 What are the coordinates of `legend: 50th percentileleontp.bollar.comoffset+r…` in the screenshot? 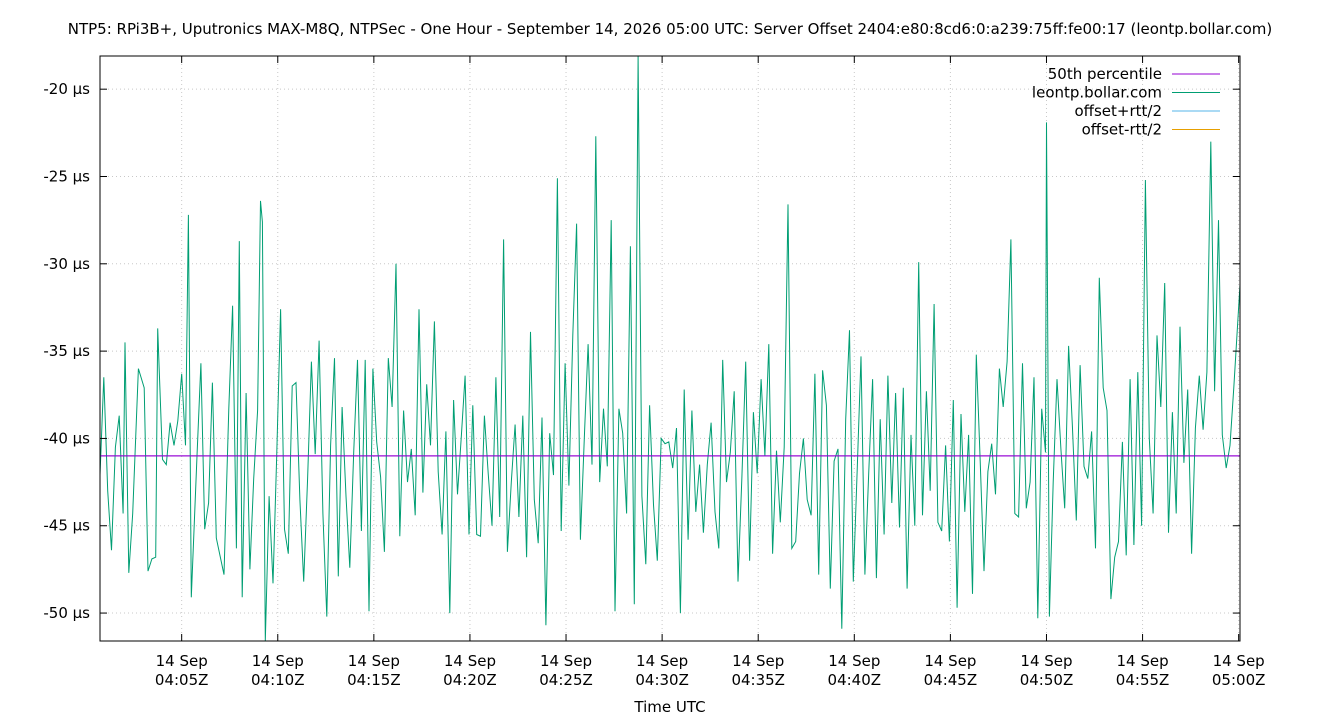 It's located at (1126, 102).